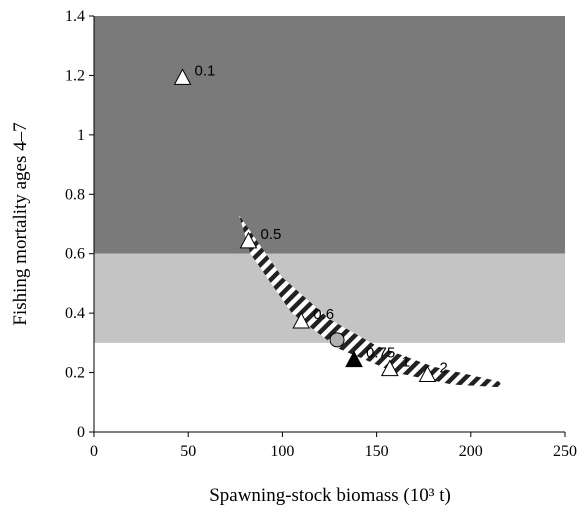  I want to click on point-label: 0.6, so click(323, 314).